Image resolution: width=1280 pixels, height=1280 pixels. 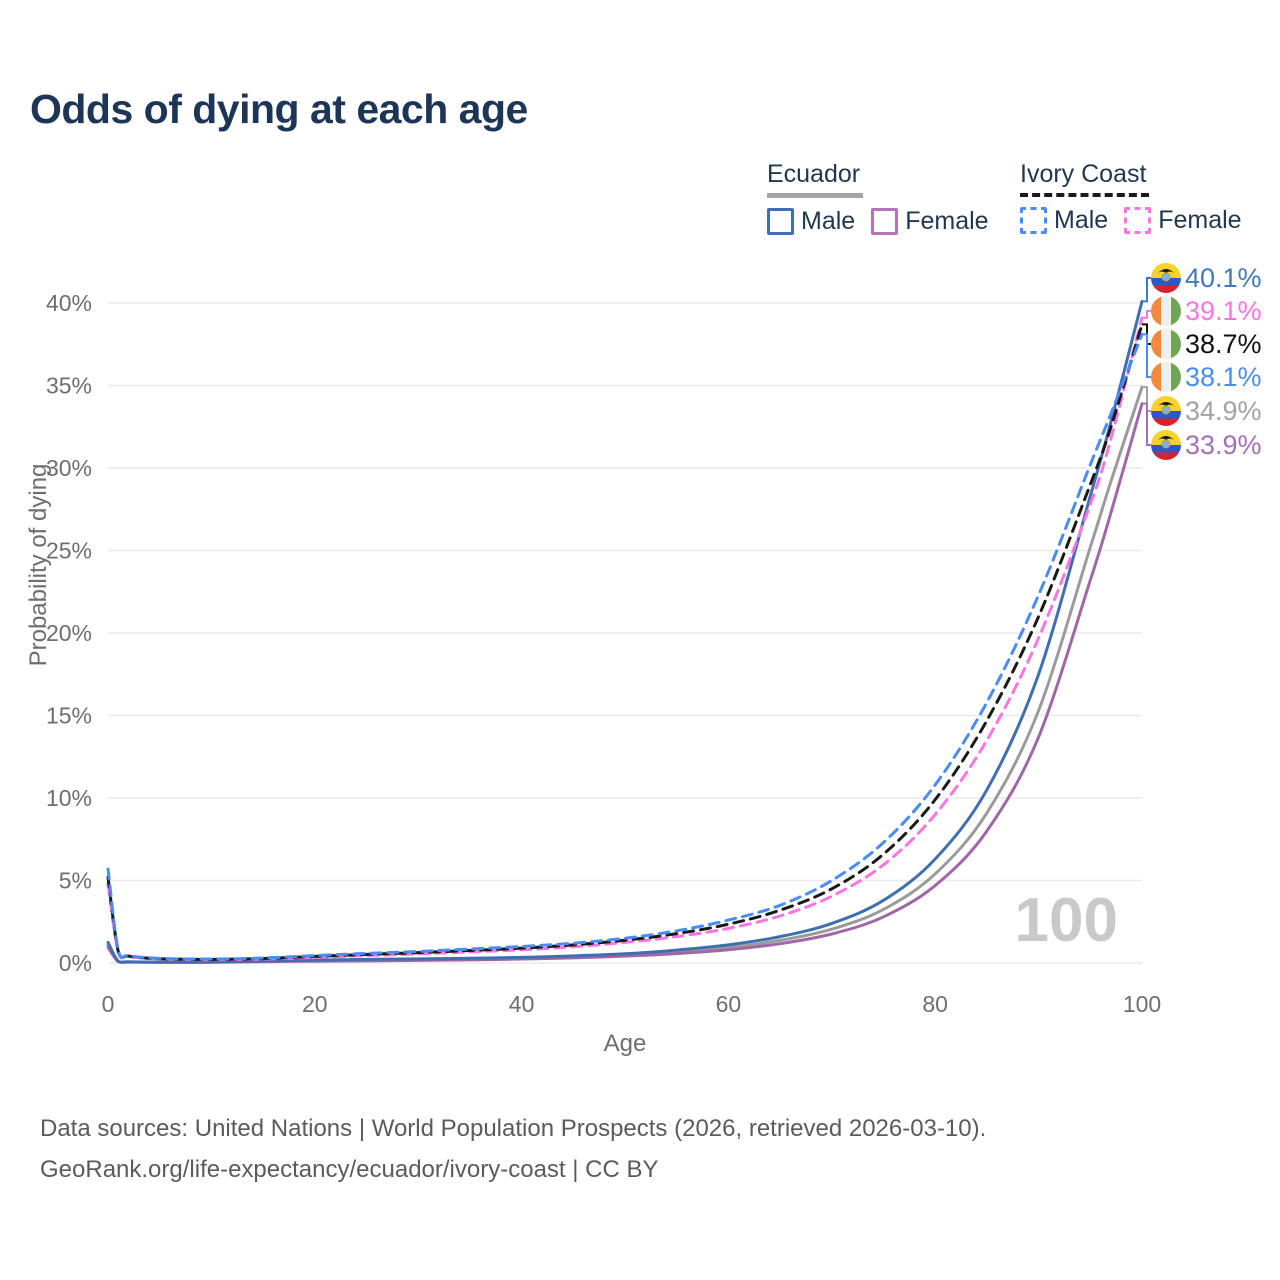 I want to click on end-label-connector-ecuador-female, so click(x=1146, y=424).